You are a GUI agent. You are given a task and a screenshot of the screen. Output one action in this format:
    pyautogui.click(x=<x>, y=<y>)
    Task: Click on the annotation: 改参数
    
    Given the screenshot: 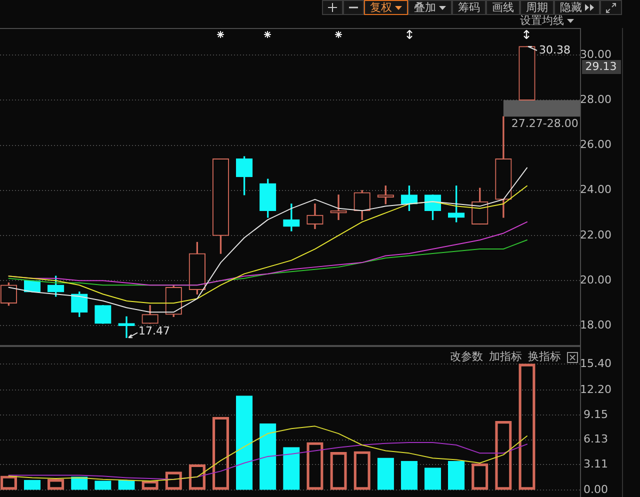 What is the action you would take?
    pyautogui.click(x=466, y=356)
    